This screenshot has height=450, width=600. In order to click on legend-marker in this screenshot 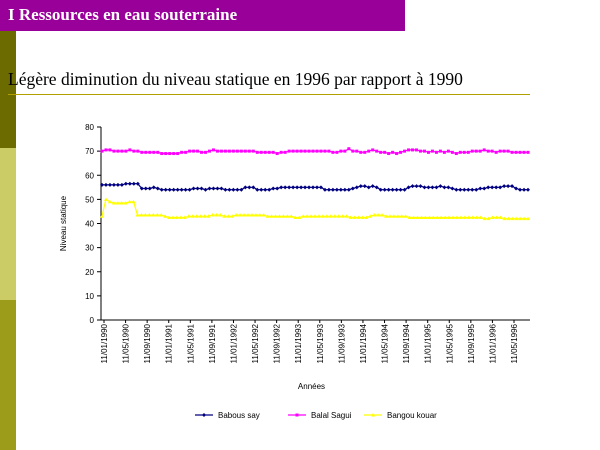, I will do `click(204, 415)`.